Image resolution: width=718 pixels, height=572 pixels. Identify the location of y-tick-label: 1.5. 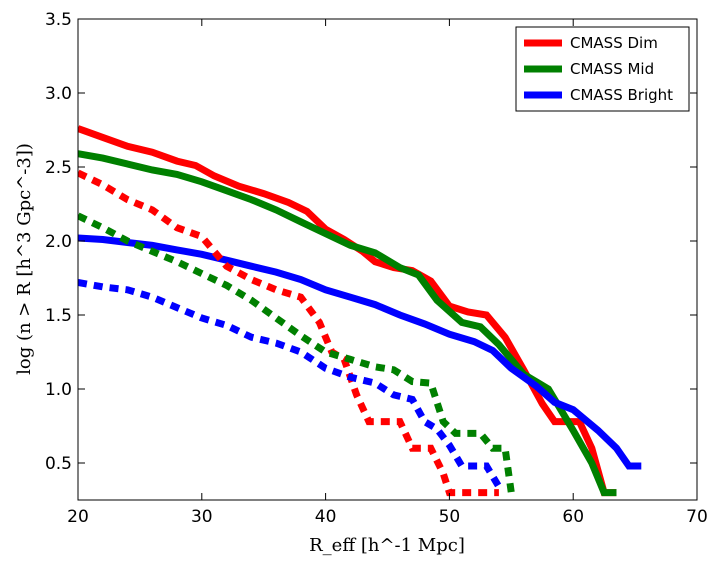
(58, 316).